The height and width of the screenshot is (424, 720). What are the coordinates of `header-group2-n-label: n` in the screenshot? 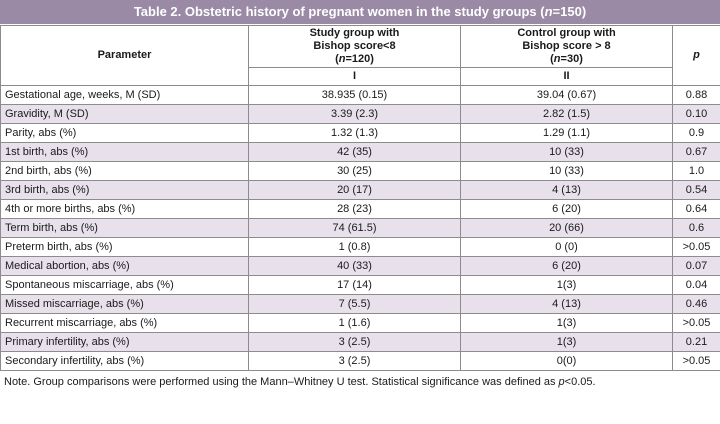 It's located at (557, 59).